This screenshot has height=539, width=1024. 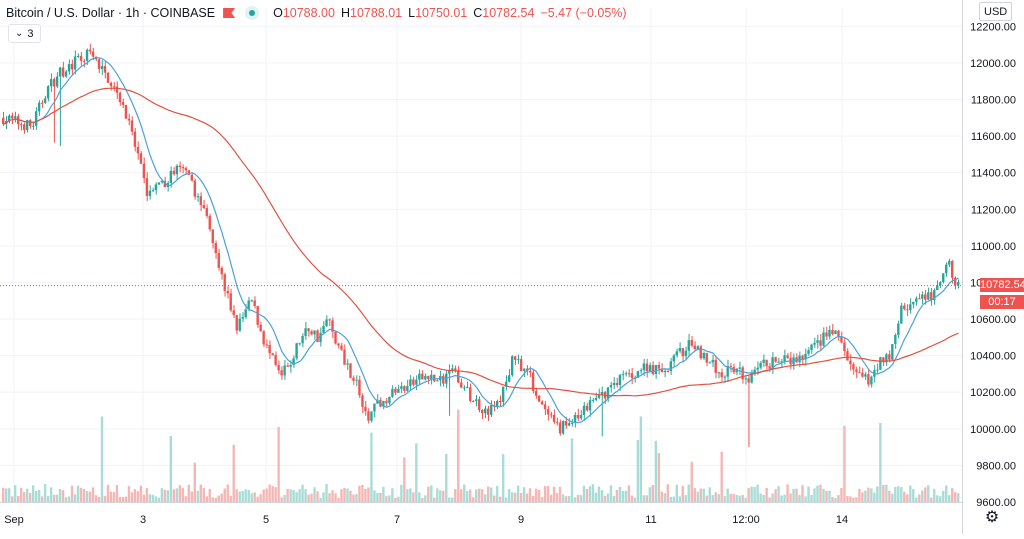 I want to click on chevron-down-icon: ⌄, so click(x=19, y=33).